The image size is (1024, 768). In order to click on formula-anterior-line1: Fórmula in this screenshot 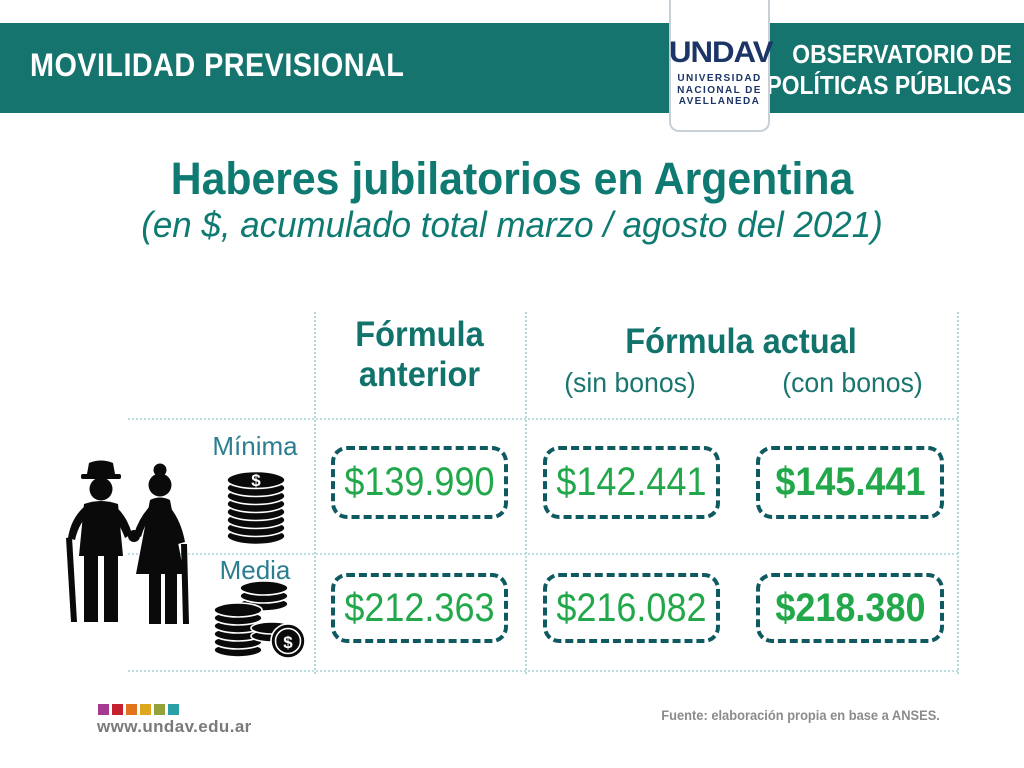, I will do `click(419, 334)`.